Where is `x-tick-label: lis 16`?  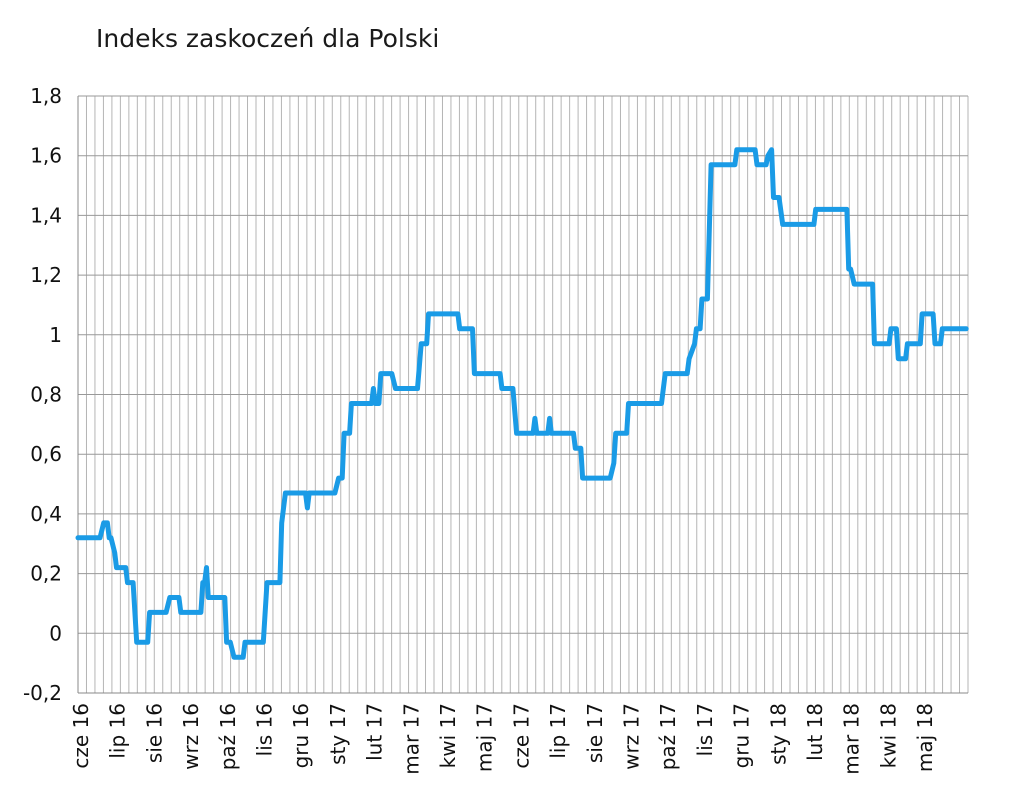 x-tick-label: lis 16 is located at coordinates (265, 729).